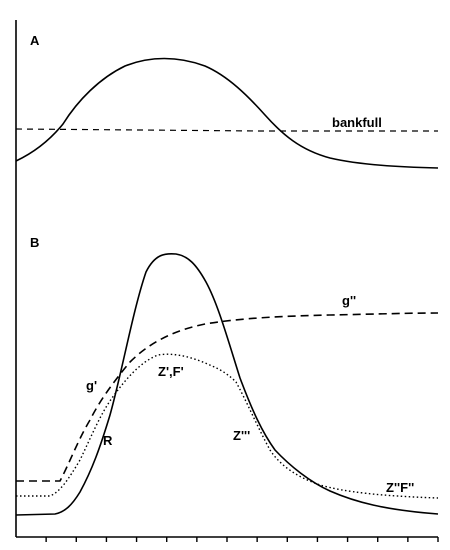 The width and height of the screenshot is (450, 550). What do you see at coordinates (91, 385) in the screenshot?
I see `g-prime-label: g'` at bounding box center [91, 385].